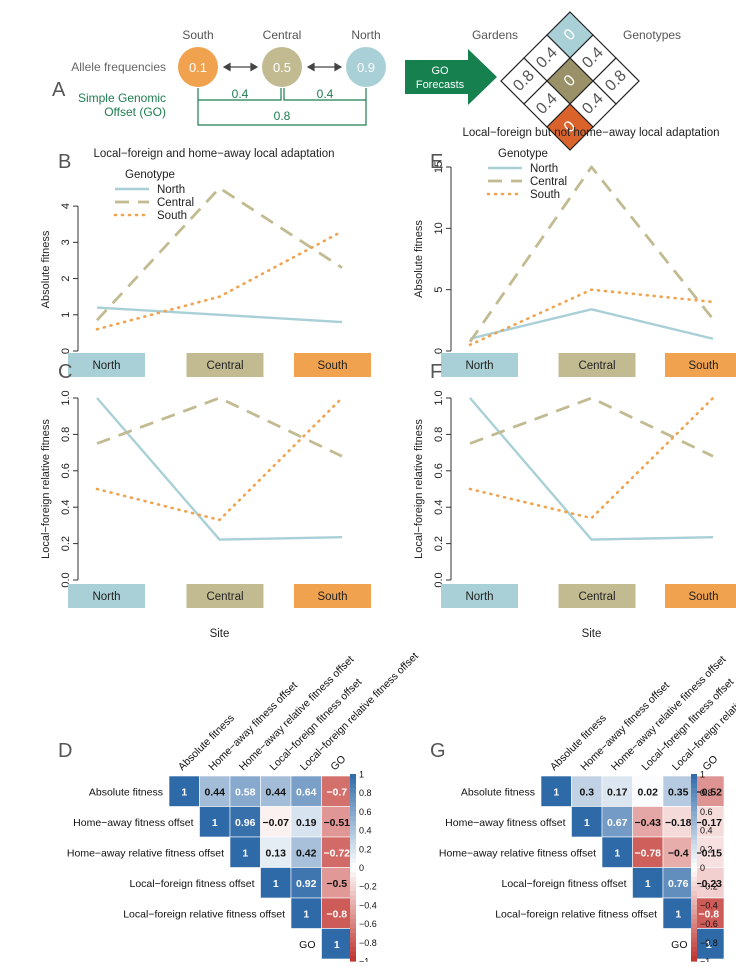  Describe the element at coordinates (678, 853) in the screenshot. I see `heatmap-cell-value: −0.4` at that location.